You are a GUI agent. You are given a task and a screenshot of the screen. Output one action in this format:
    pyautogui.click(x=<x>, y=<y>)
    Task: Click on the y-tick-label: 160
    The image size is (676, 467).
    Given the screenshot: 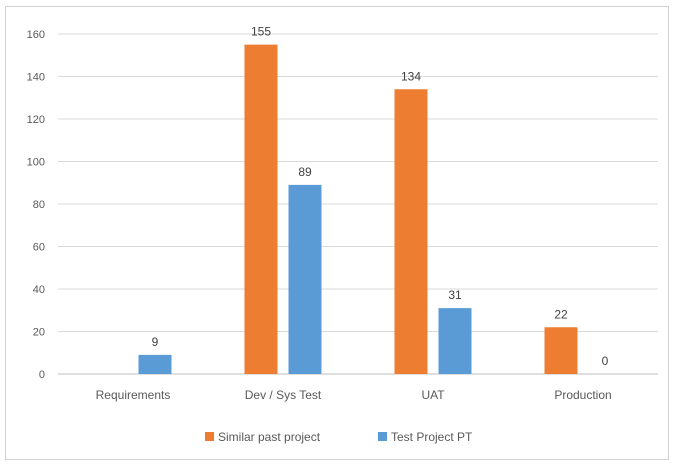 What is the action you would take?
    pyautogui.click(x=36, y=35)
    